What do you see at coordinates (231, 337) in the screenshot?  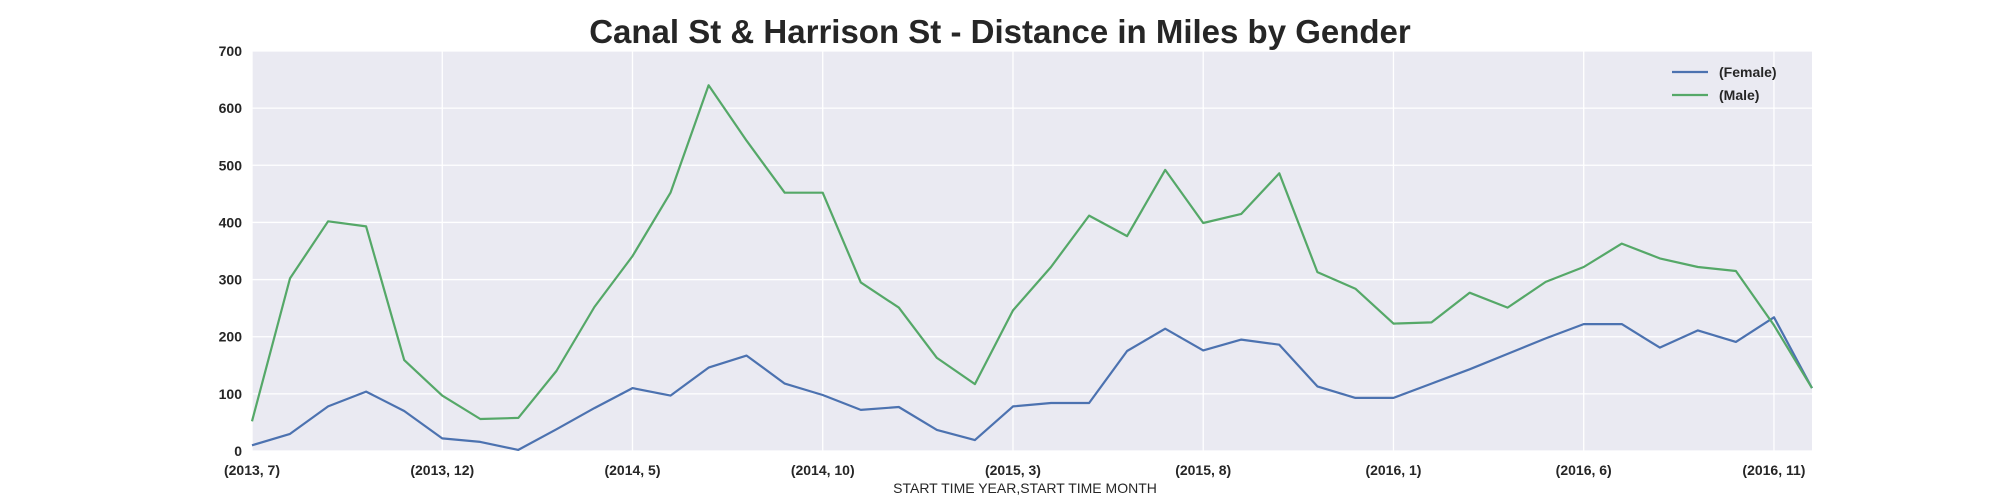 I see `y-tick-label: 200` at bounding box center [231, 337].